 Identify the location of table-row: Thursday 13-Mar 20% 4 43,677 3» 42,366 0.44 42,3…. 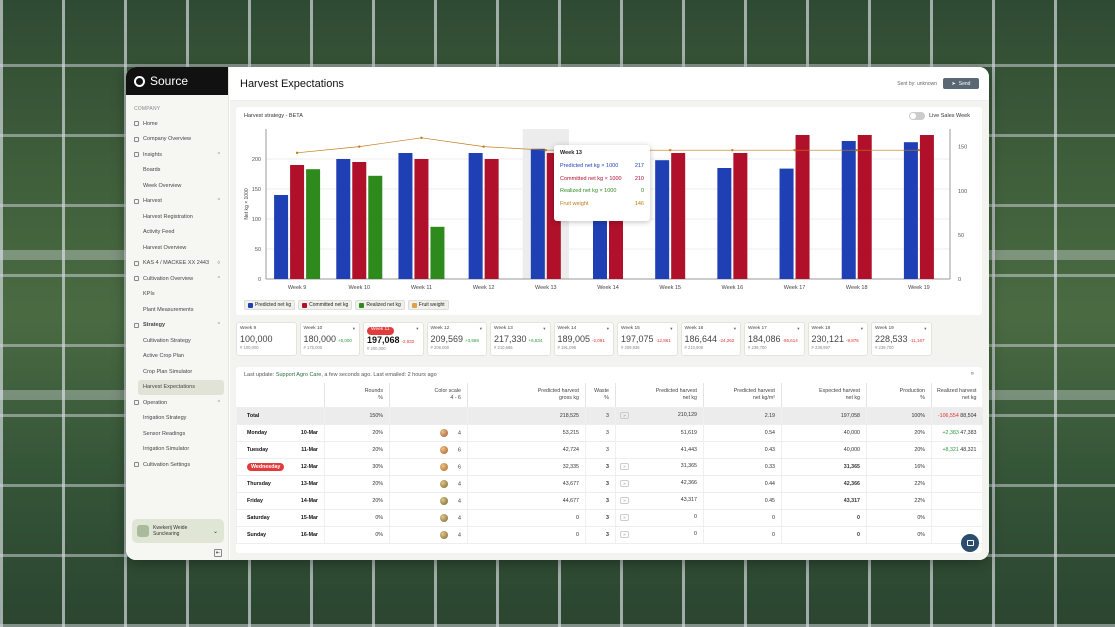
(609, 484).